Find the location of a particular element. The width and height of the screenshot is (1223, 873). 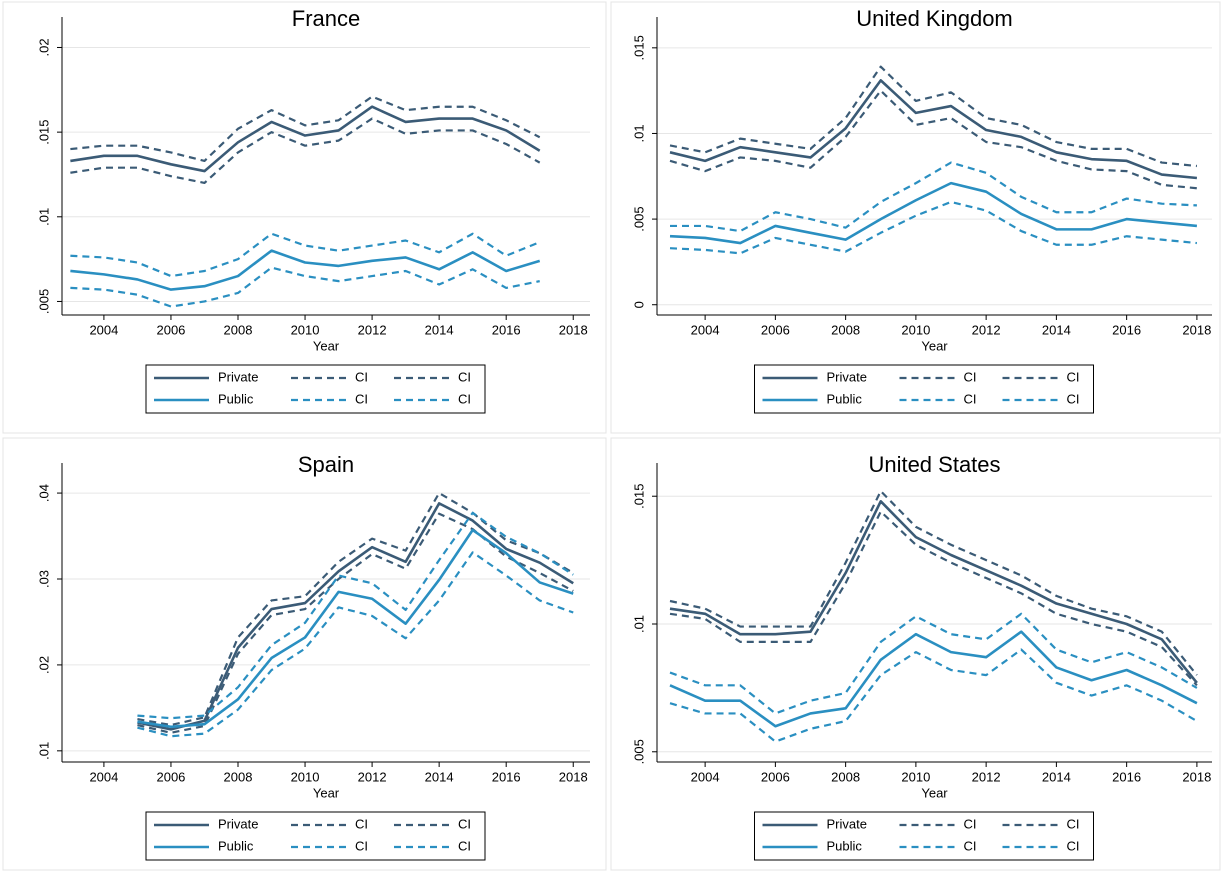

y-tick-label: .04 is located at coordinates (43, 493).